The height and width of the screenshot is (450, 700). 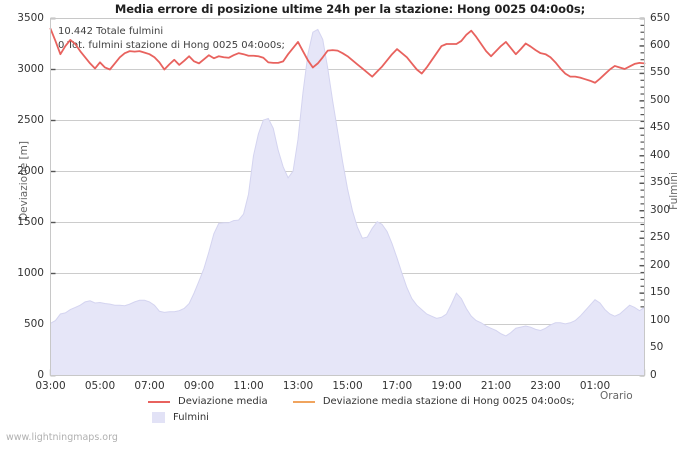 What do you see at coordinates (158, 417) in the screenshot?
I see `legend-swatch-box-icon` at bounding box center [158, 417].